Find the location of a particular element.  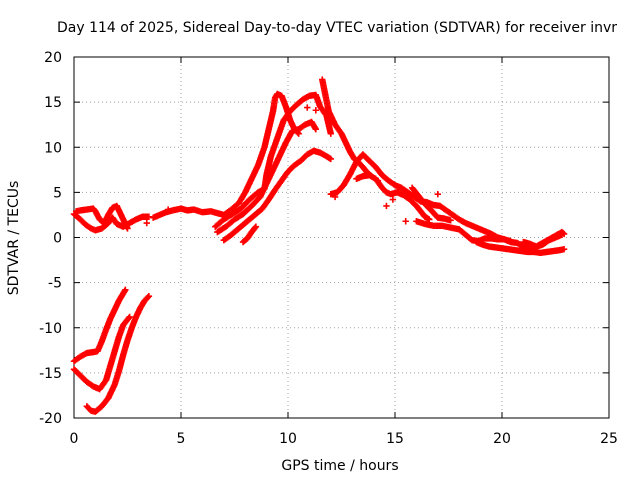

series-arc-h is located at coordinates (267, 177).